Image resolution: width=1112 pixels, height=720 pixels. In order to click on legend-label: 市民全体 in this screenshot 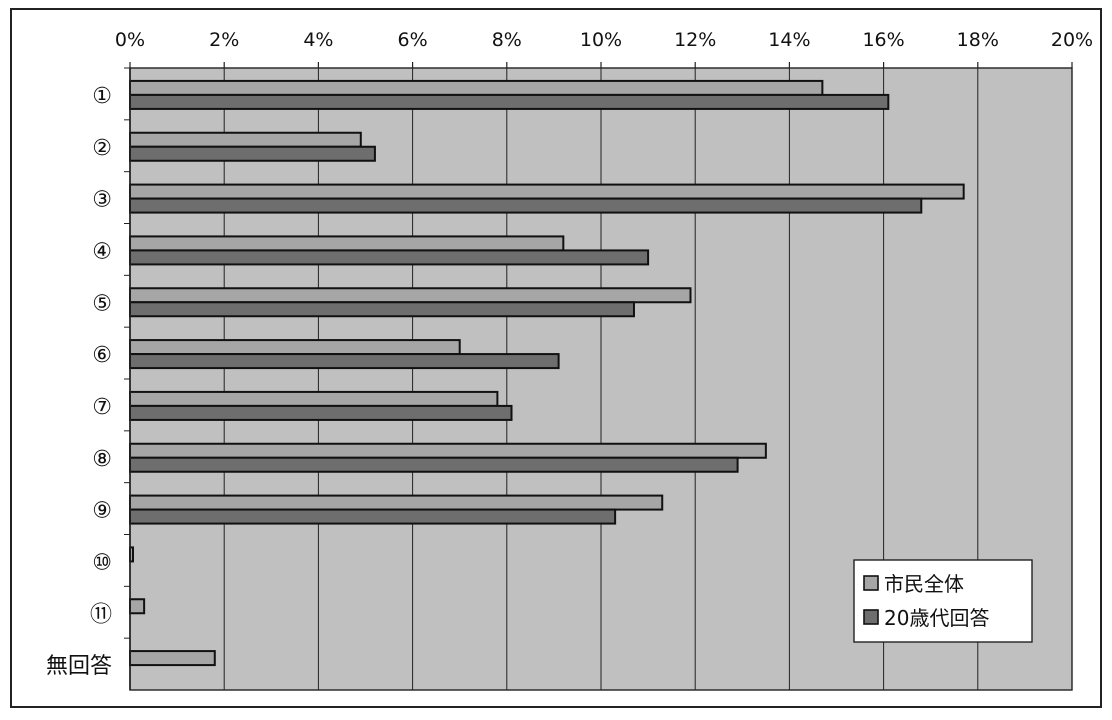, I will do `click(924, 584)`.